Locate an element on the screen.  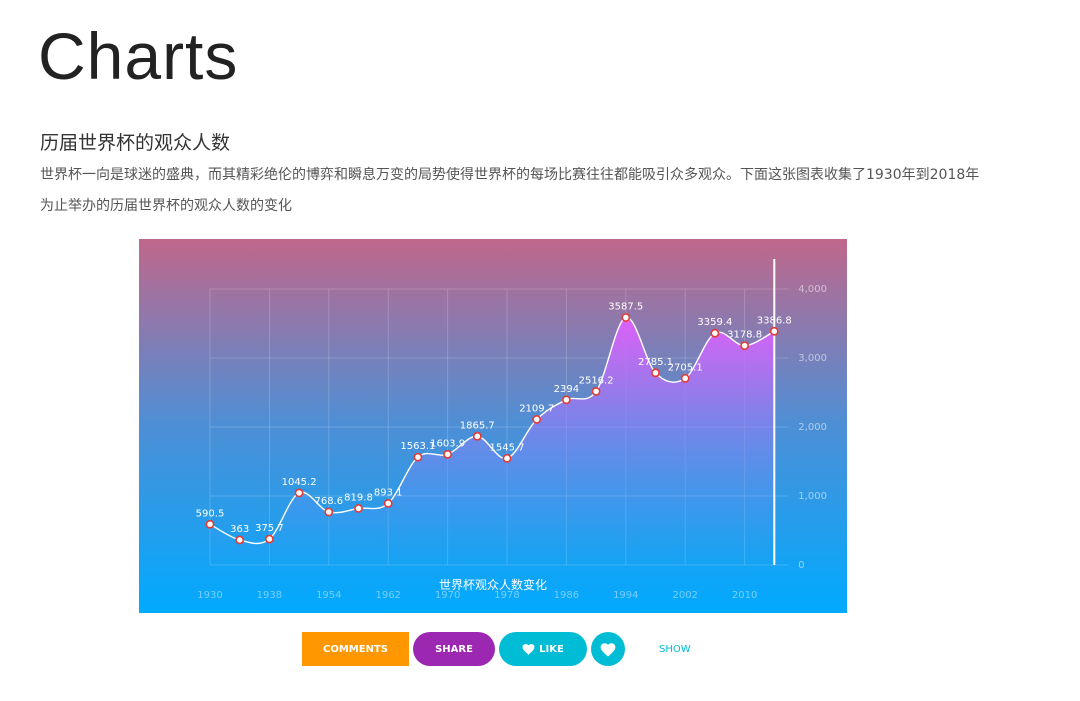
comments-button: COMMENTS is located at coordinates (355, 649).